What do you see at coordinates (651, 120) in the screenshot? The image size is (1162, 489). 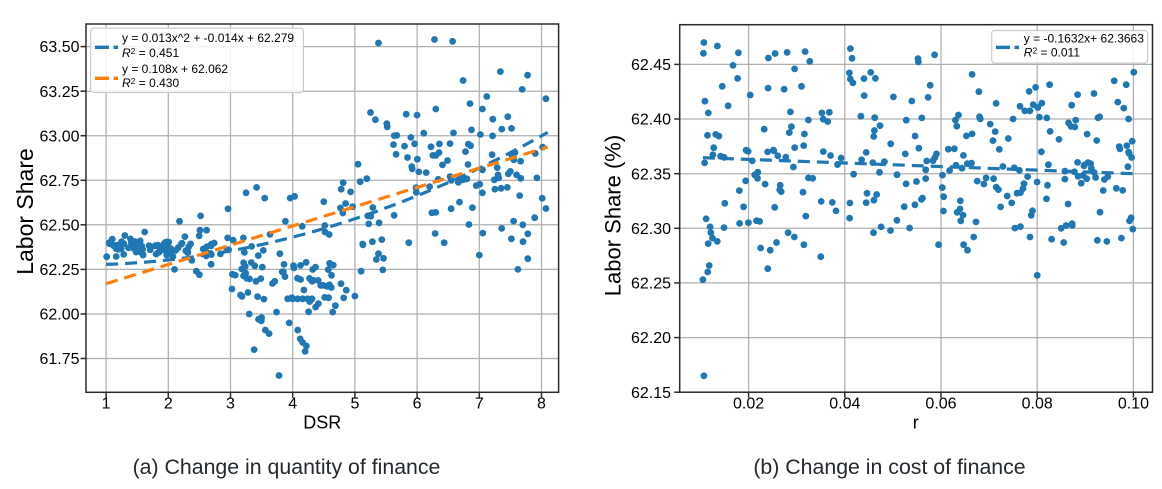 I see `svg-text: 62.40` at bounding box center [651, 120].